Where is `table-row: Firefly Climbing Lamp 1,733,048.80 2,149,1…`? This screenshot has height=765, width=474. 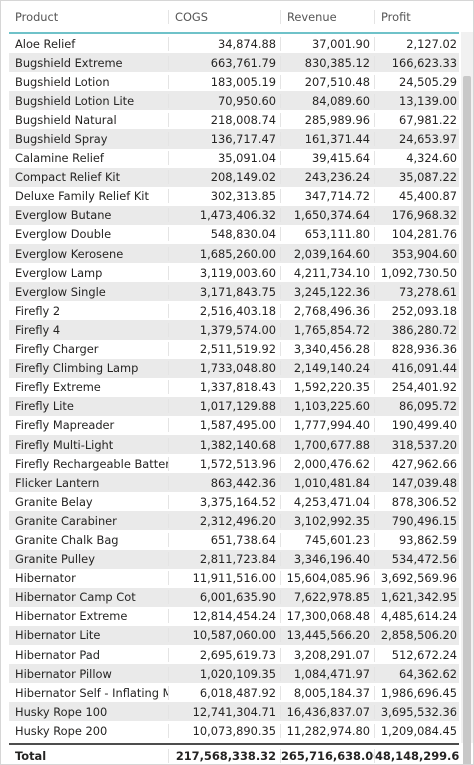
table-row: Firefly Climbing Lamp 1,733,048.80 2,149,1… is located at coordinates (234, 368).